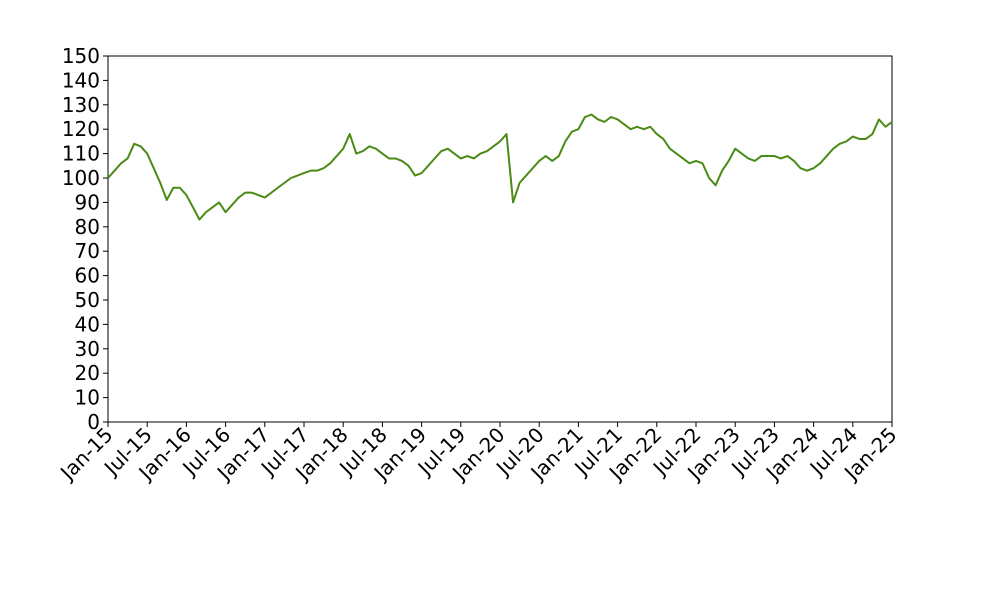 The image size is (1000, 604). What do you see at coordinates (81, 129) in the screenshot?
I see `y-tick-label: 120` at bounding box center [81, 129].